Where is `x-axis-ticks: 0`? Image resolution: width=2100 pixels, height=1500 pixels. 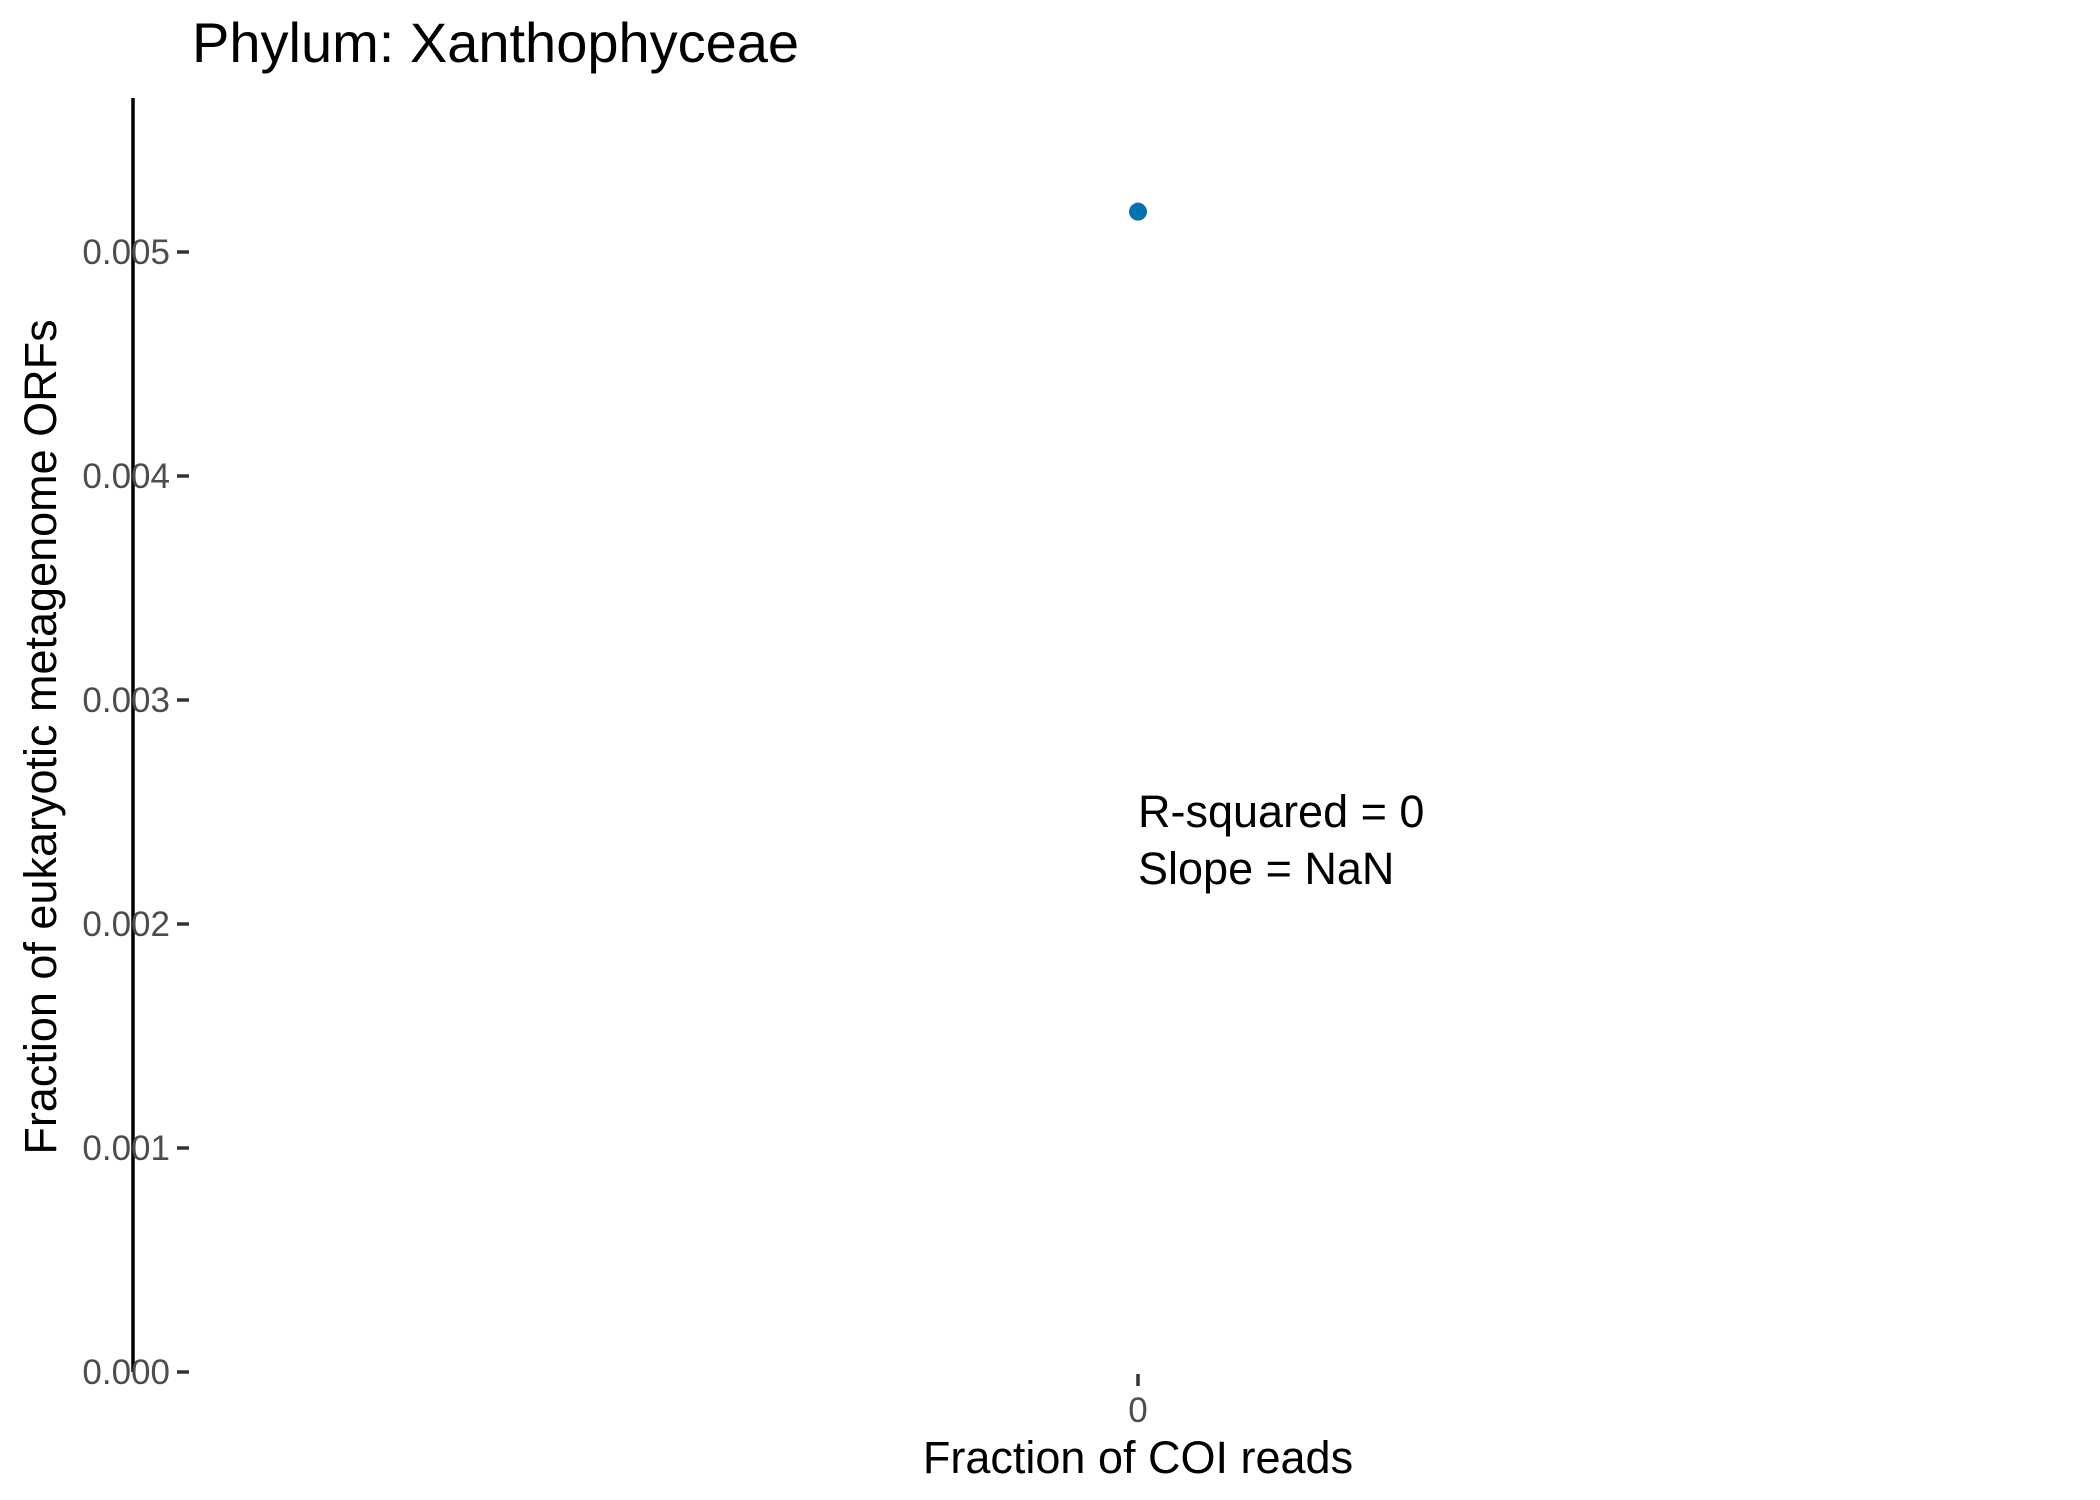 x-axis-ticks: 0 is located at coordinates (1138, 1402).